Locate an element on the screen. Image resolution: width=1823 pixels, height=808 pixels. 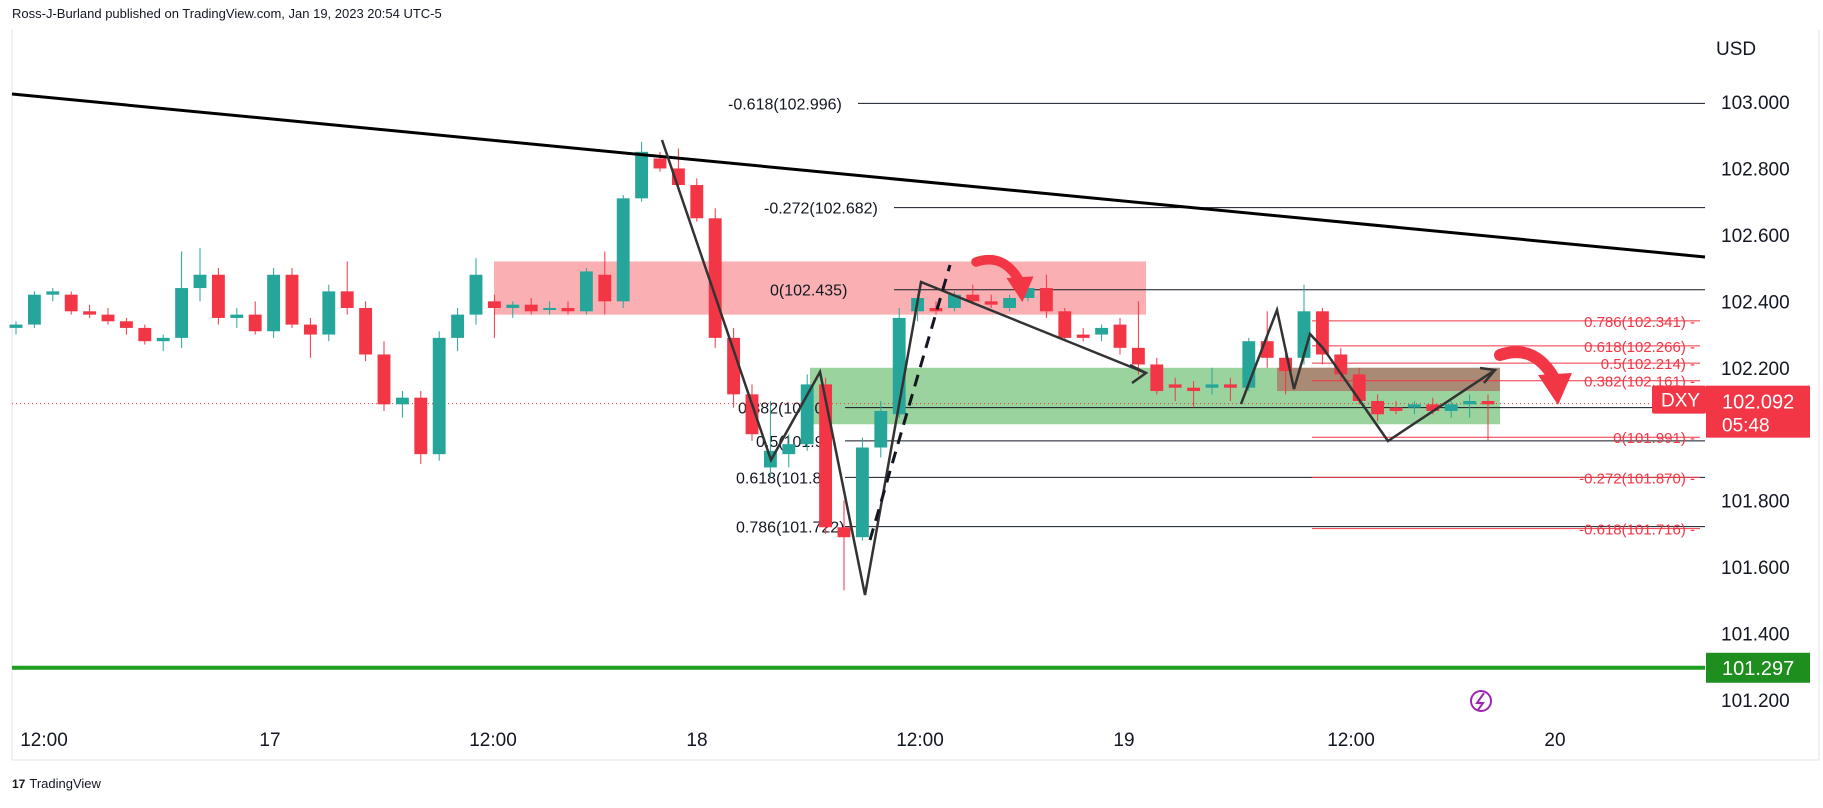
support-price-badge is located at coordinates (1758, 667).